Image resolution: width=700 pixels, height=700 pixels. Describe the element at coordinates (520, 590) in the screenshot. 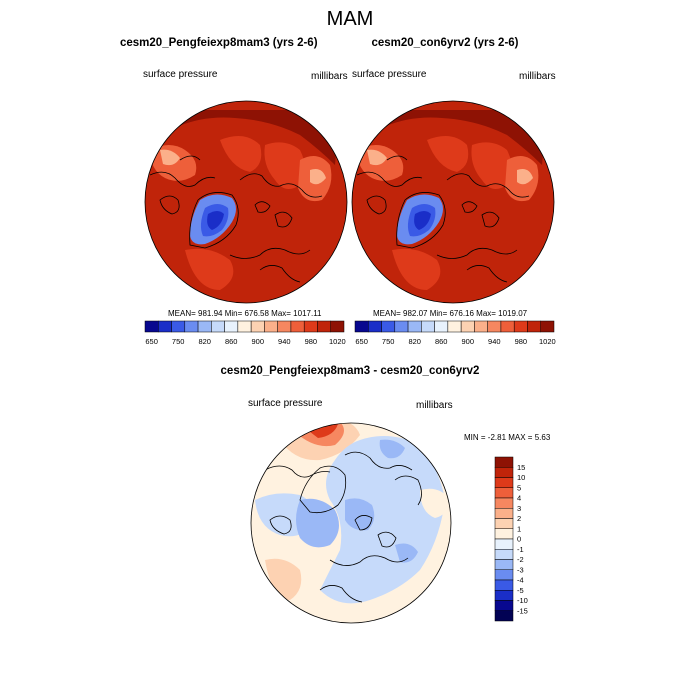

I see `colorbar-3-tick-label: -5` at that location.